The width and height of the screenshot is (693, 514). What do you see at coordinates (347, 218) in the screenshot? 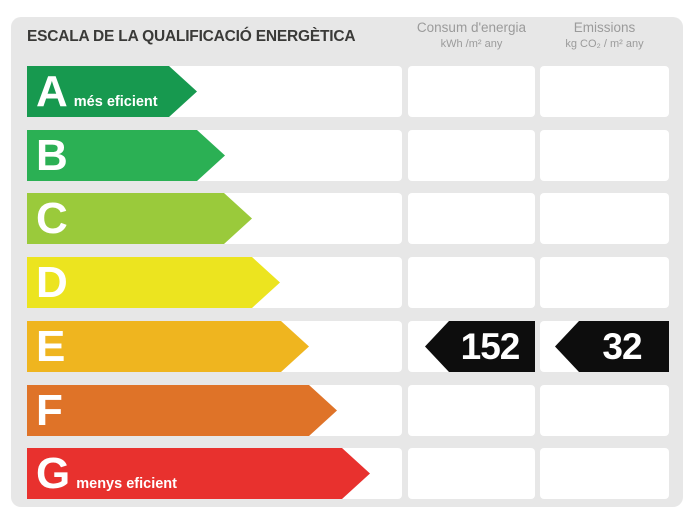
I see `rating-row: C` at bounding box center [347, 218].